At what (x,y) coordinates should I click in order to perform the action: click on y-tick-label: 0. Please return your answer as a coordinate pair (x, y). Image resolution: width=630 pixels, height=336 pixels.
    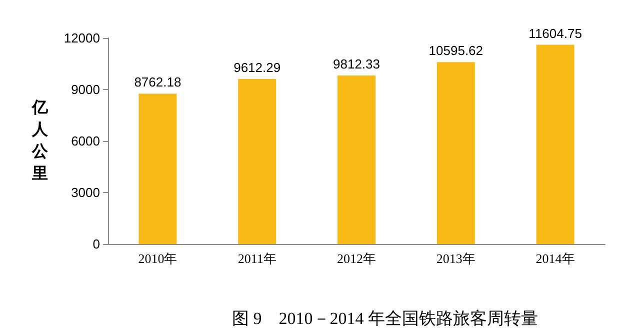
    Looking at the image, I should click on (96, 244).